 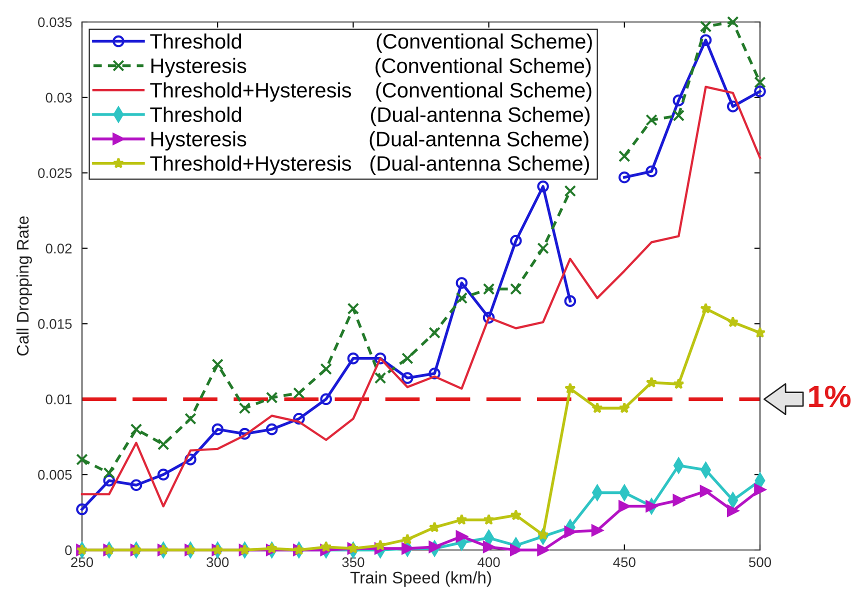 I want to click on legend-label: Threshold+Hysteresis (Conventional Scheme), so click(x=371, y=92).